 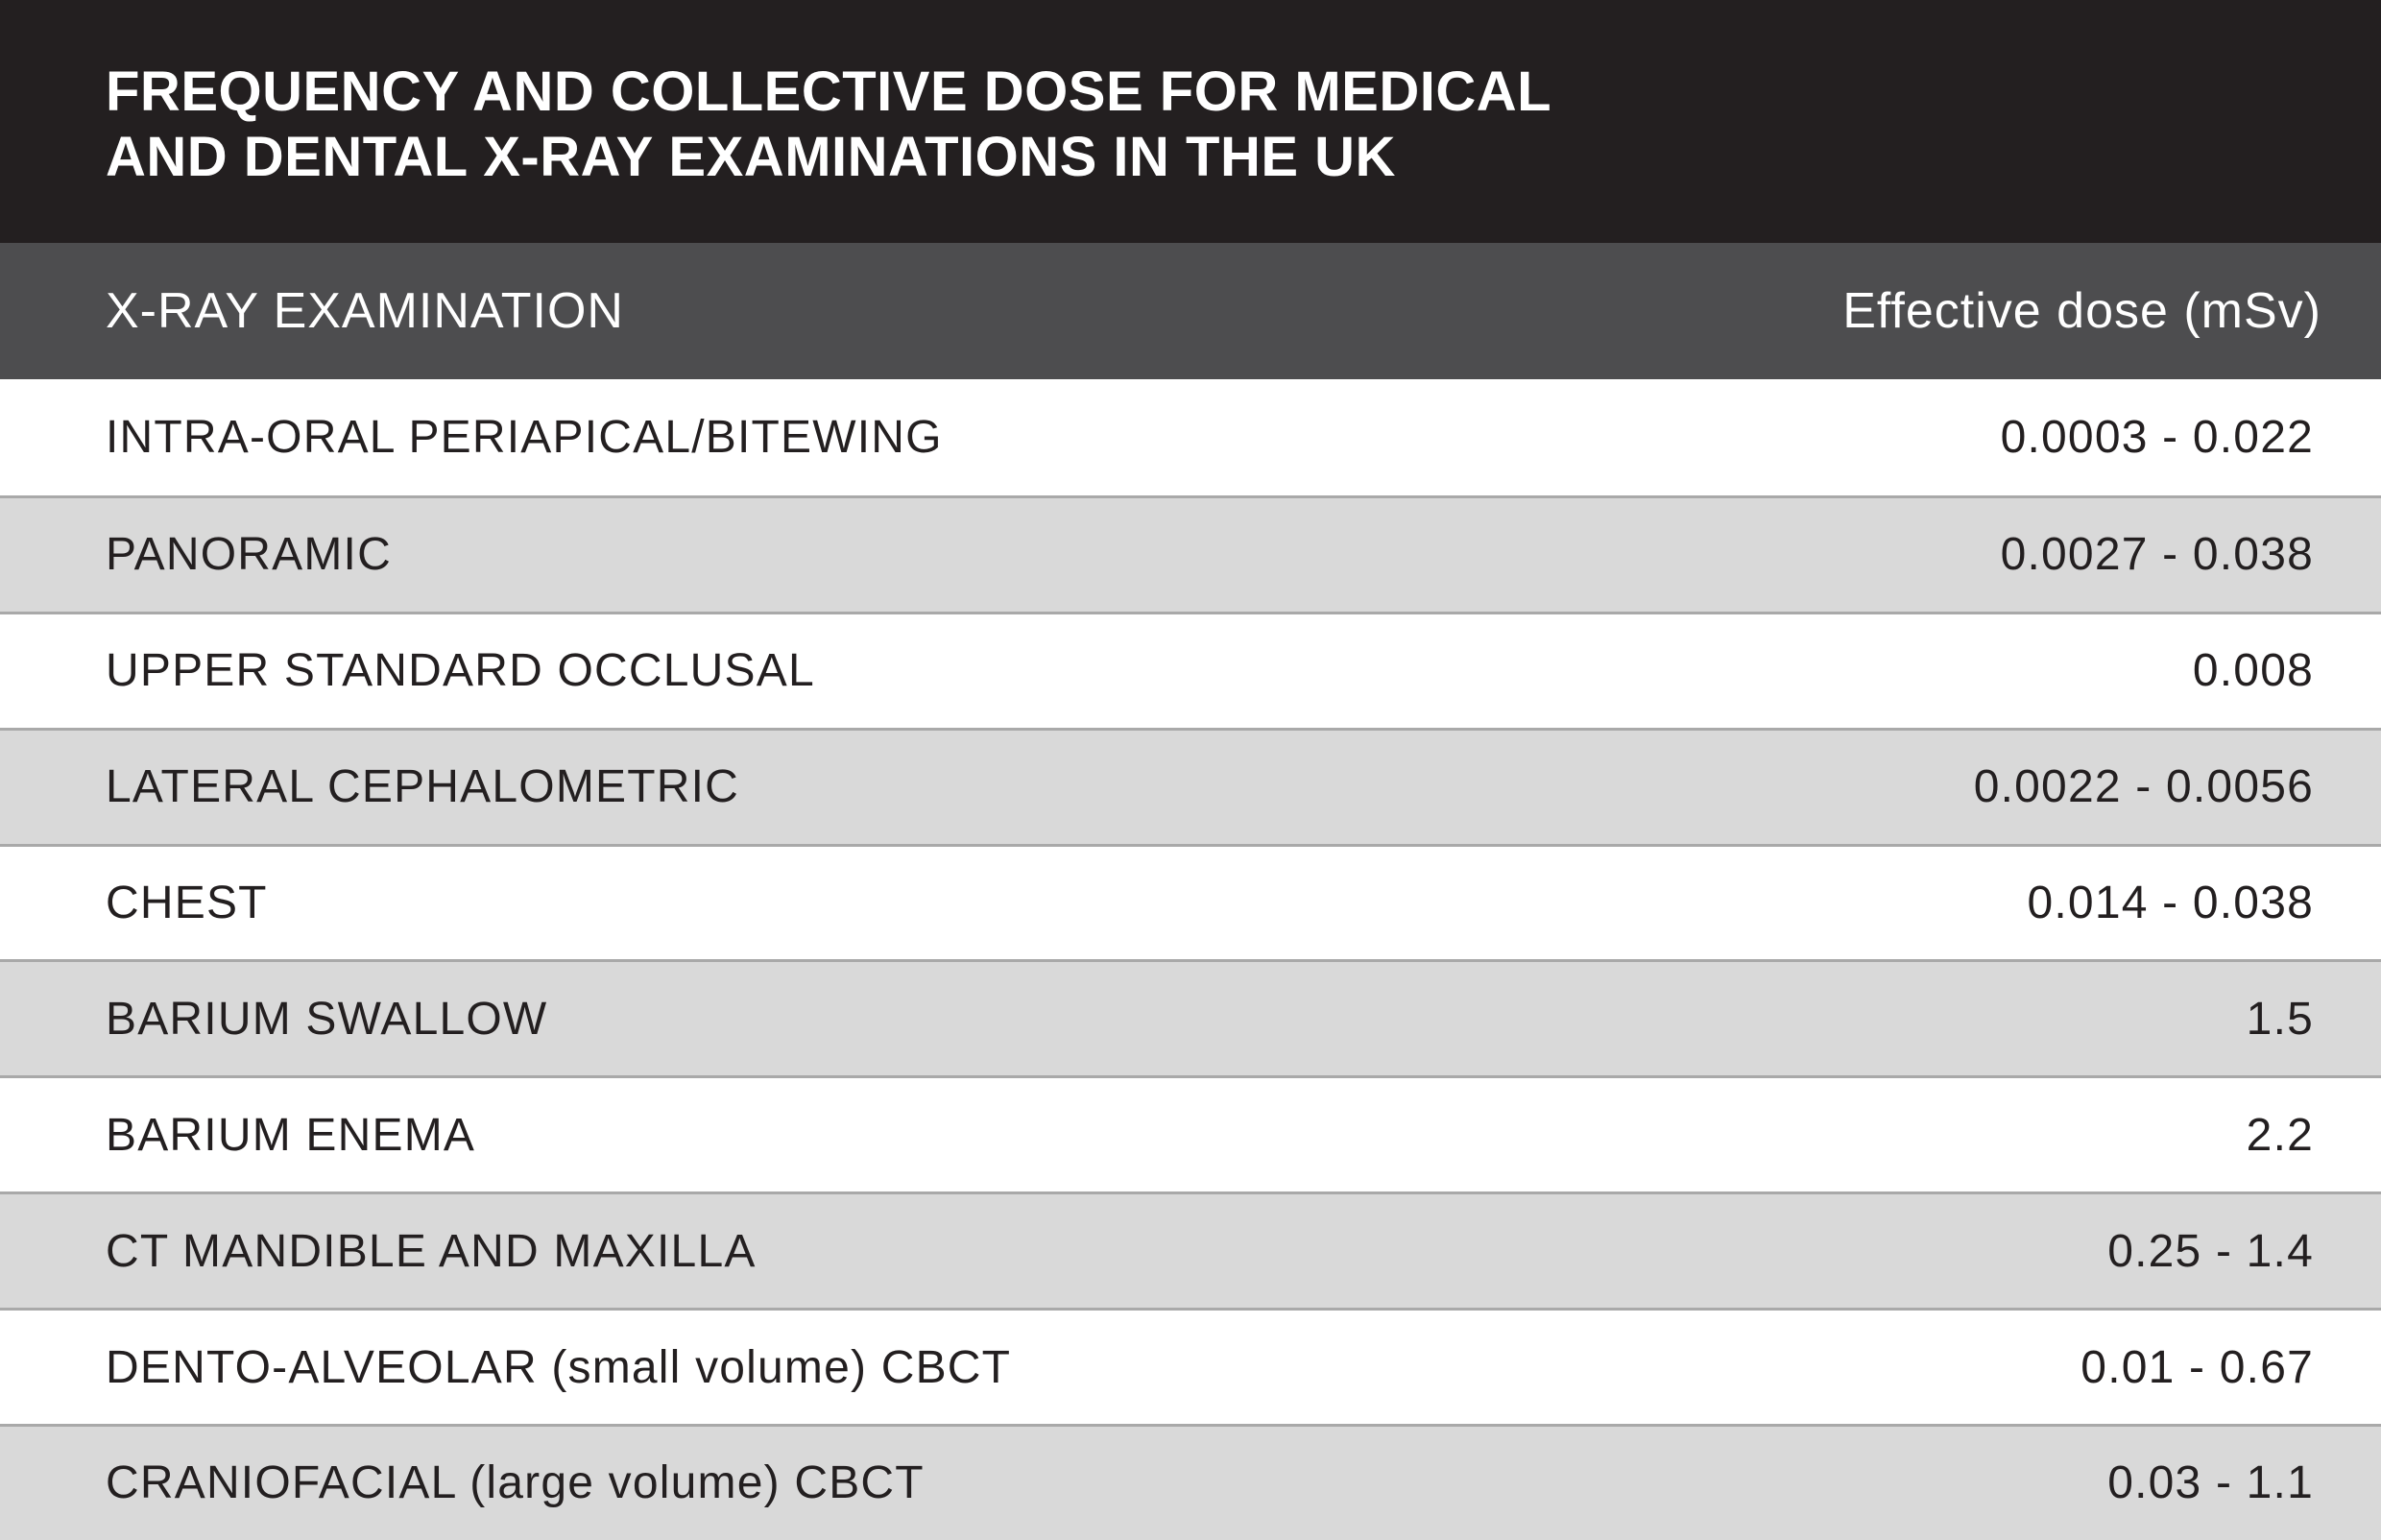 What do you see at coordinates (524, 437) in the screenshot?
I see `examination-cell: INTRA-ORAL PERIAPICAL/BITEWING` at bounding box center [524, 437].